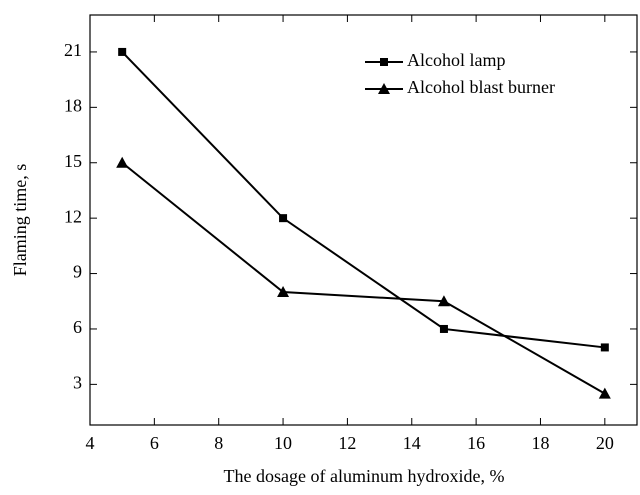 The image size is (640, 495). I want to click on x-tick-label: 16, so click(476, 443).